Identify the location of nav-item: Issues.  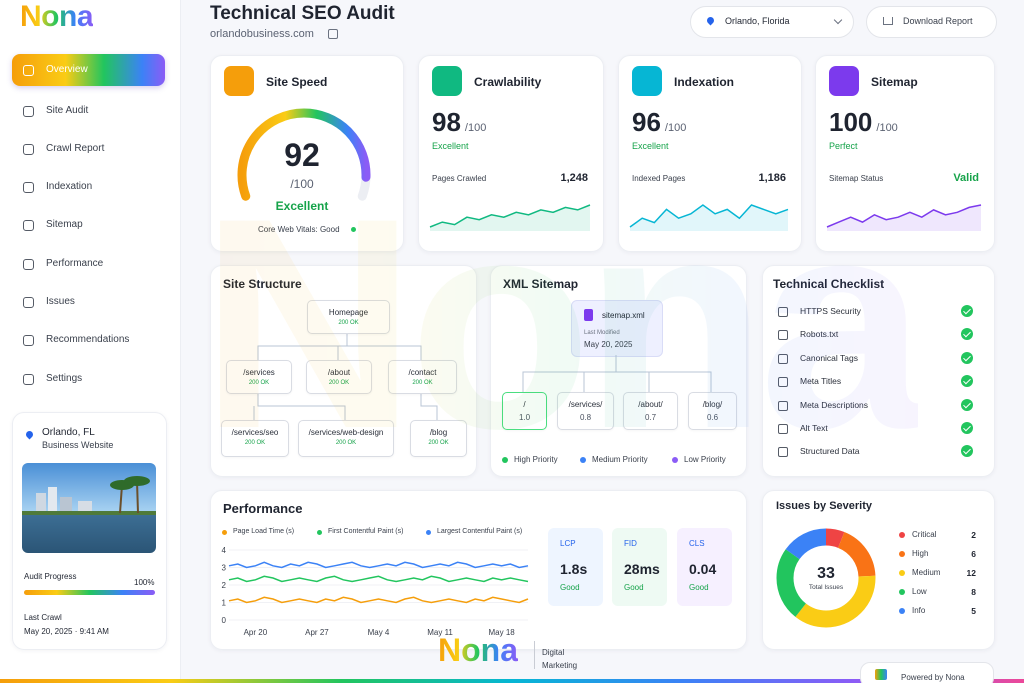
(88, 302).